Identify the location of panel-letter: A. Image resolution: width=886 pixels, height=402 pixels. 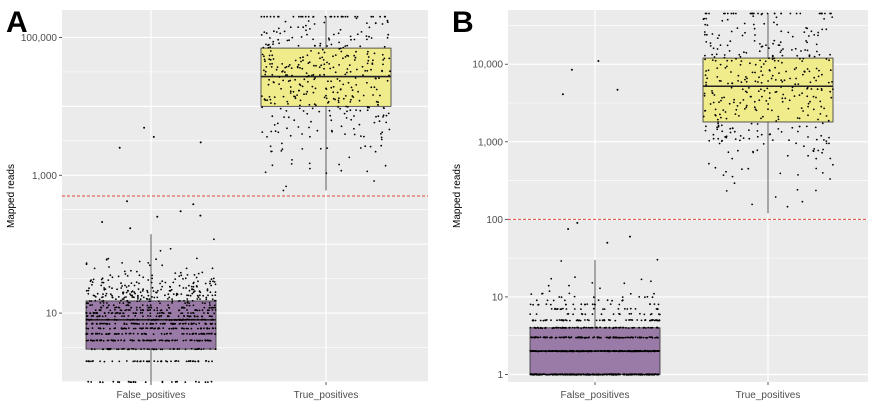
(17, 22).